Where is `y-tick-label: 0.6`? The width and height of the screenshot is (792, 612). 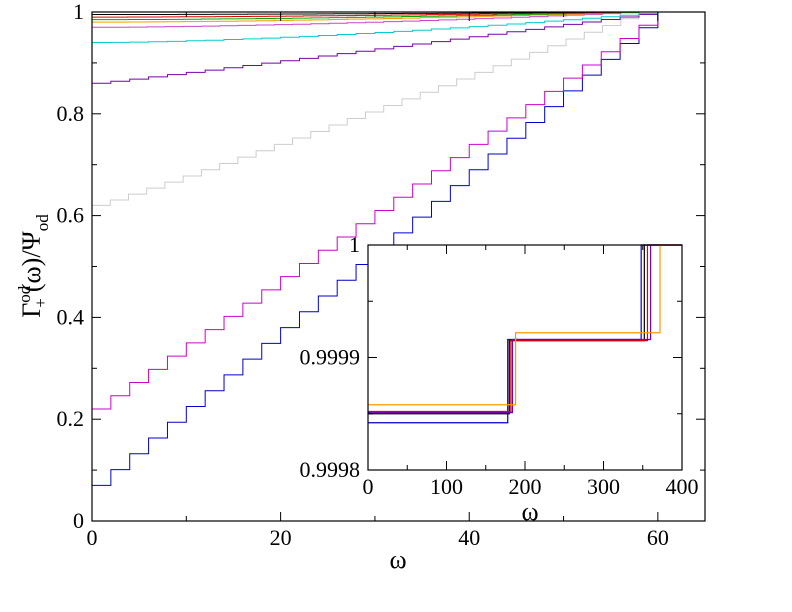 y-tick-label: 0.6 is located at coordinates (71, 215).